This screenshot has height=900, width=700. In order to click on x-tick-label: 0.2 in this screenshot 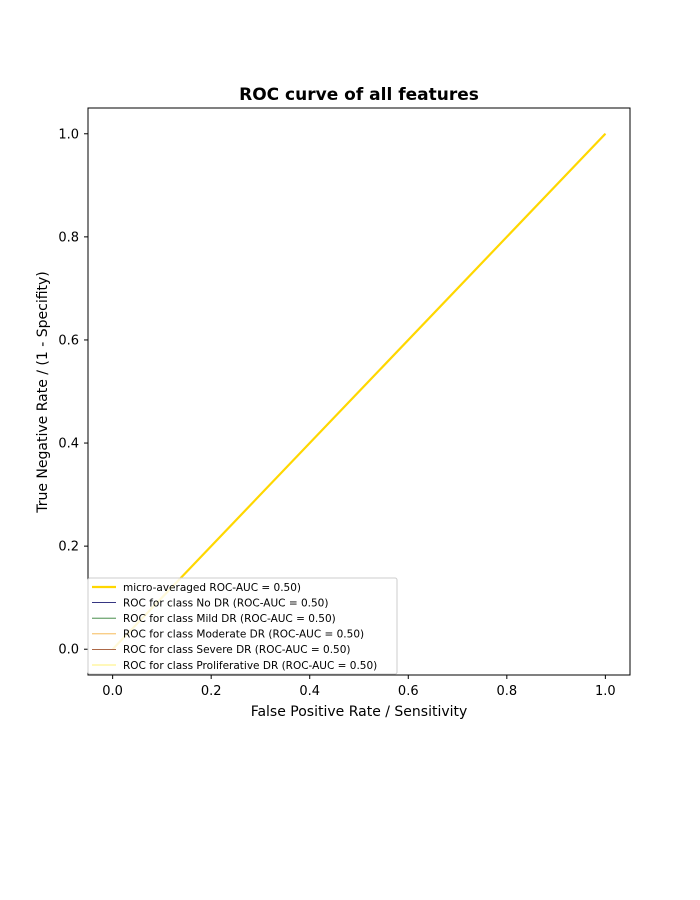, I will do `click(211, 691)`.